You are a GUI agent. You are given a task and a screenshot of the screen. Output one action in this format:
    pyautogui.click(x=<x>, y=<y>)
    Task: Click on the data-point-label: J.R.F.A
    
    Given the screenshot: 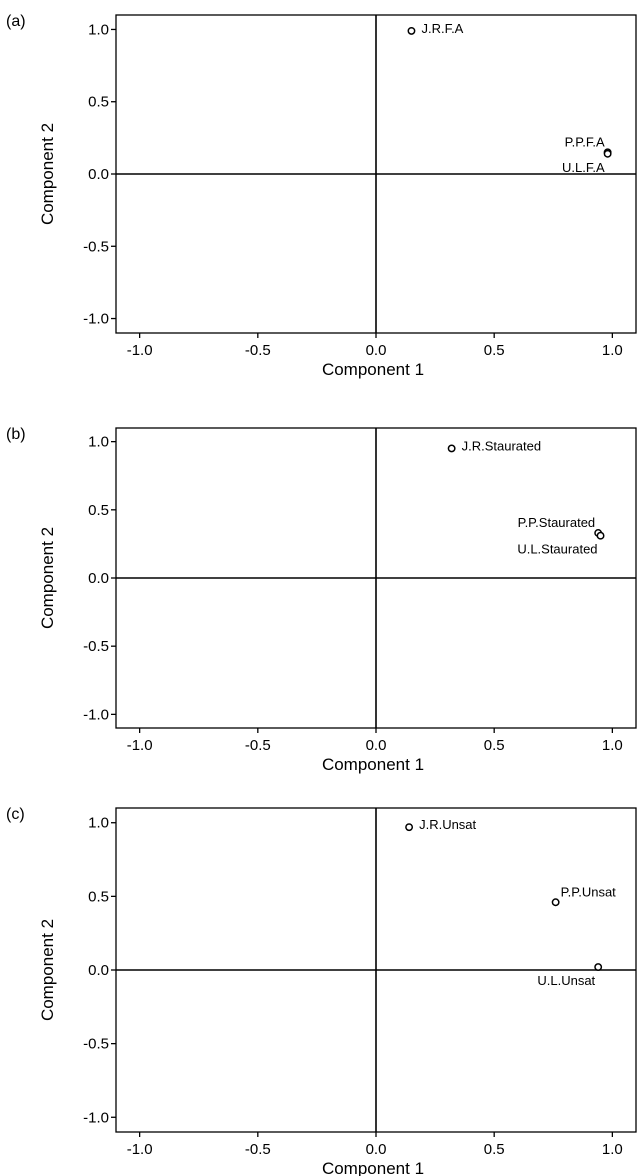 What is the action you would take?
    pyautogui.click(x=442, y=28)
    